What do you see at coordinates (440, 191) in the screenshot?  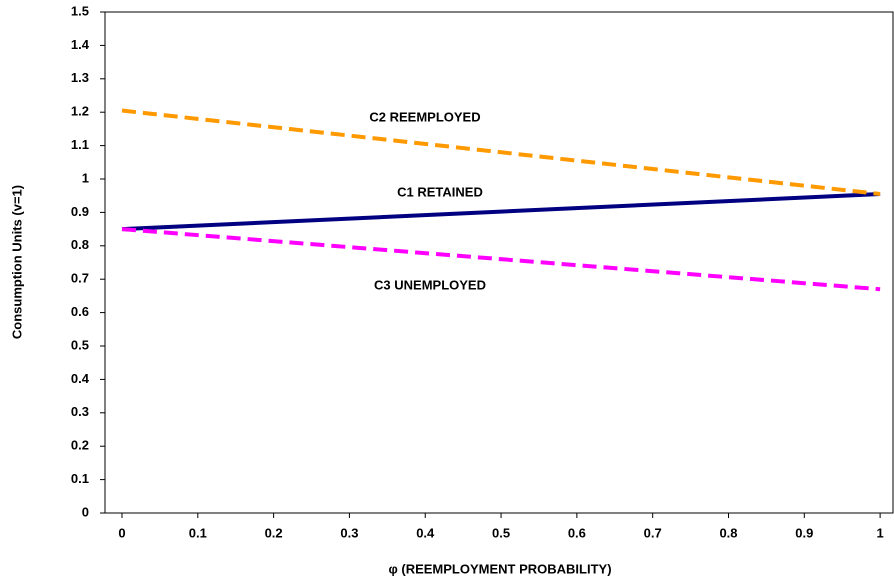 I see `series-label: C1 RETAINED` at bounding box center [440, 191].